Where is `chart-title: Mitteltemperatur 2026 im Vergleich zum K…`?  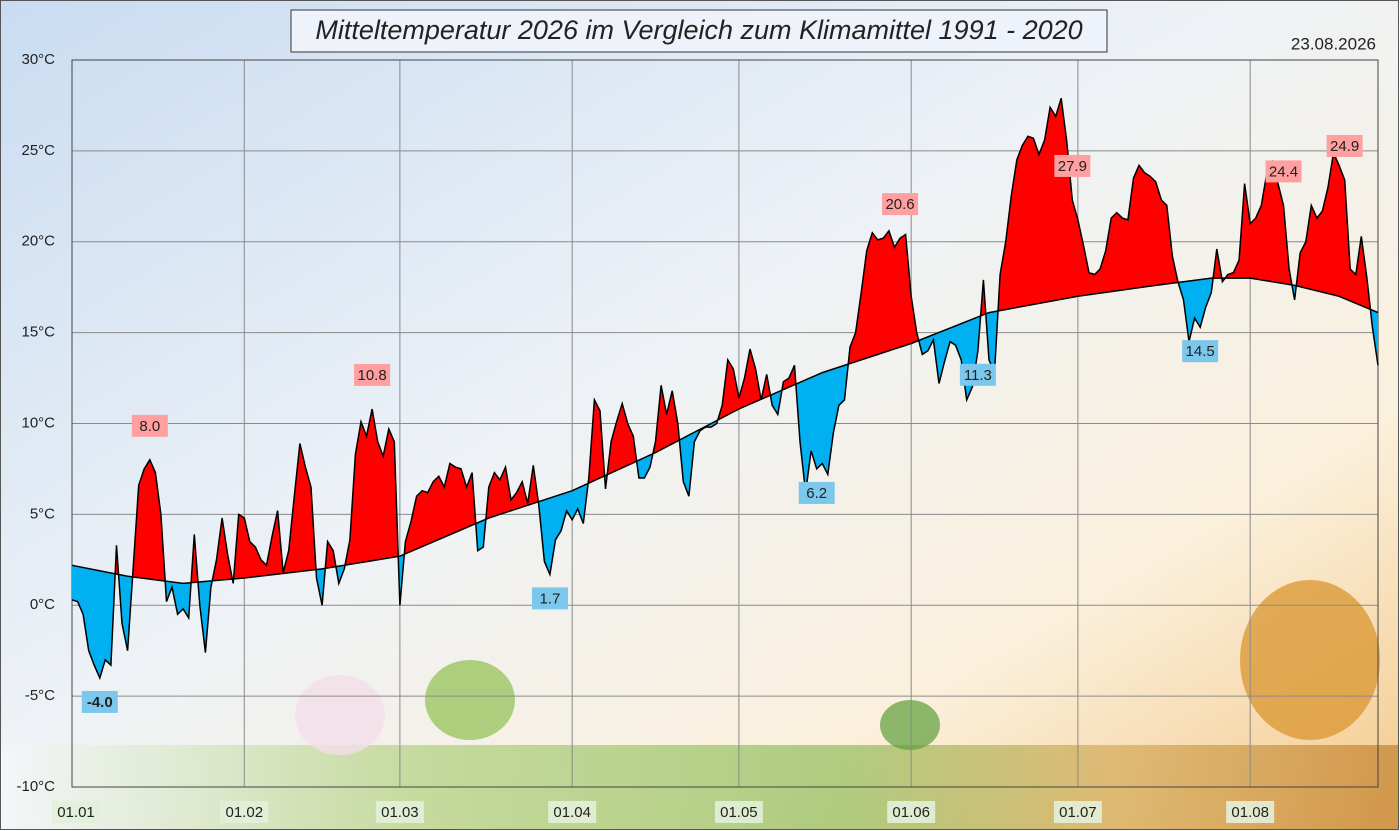
chart-title: Mitteltemperatur 2026 im Vergleich zum K… is located at coordinates (698, 30).